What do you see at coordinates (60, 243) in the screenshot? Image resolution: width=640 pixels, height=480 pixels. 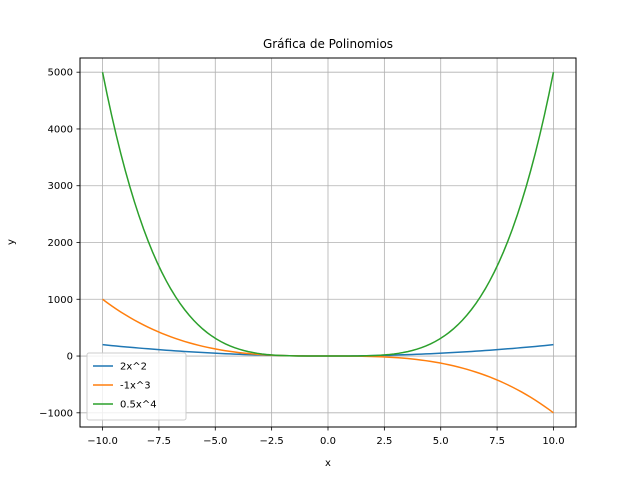 I see `y-tick-label: 2000` at bounding box center [60, 243].